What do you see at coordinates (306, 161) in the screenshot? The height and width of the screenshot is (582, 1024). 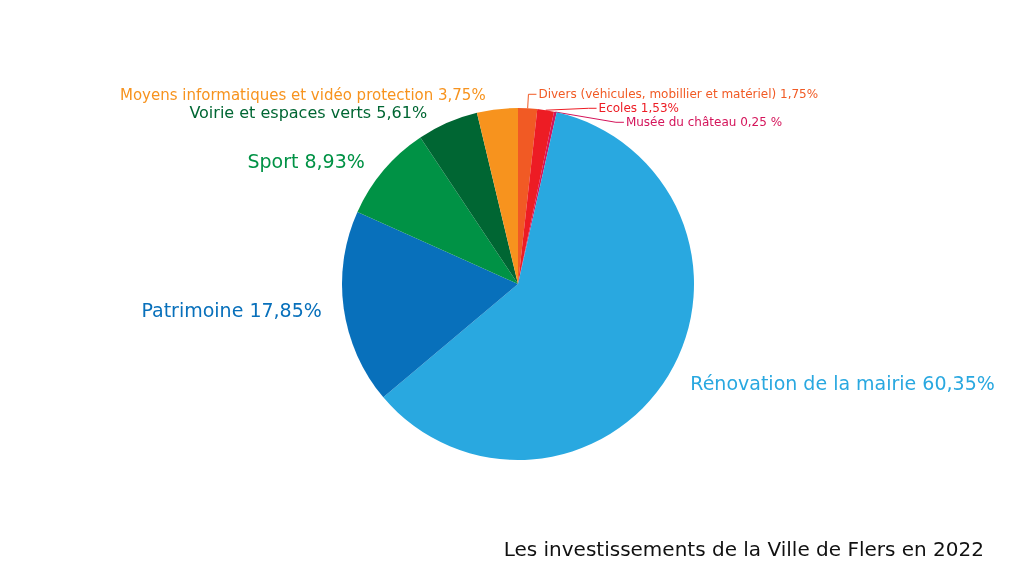 I see `slice-label: Sport 8,93%` at bounding box center [306, 161].